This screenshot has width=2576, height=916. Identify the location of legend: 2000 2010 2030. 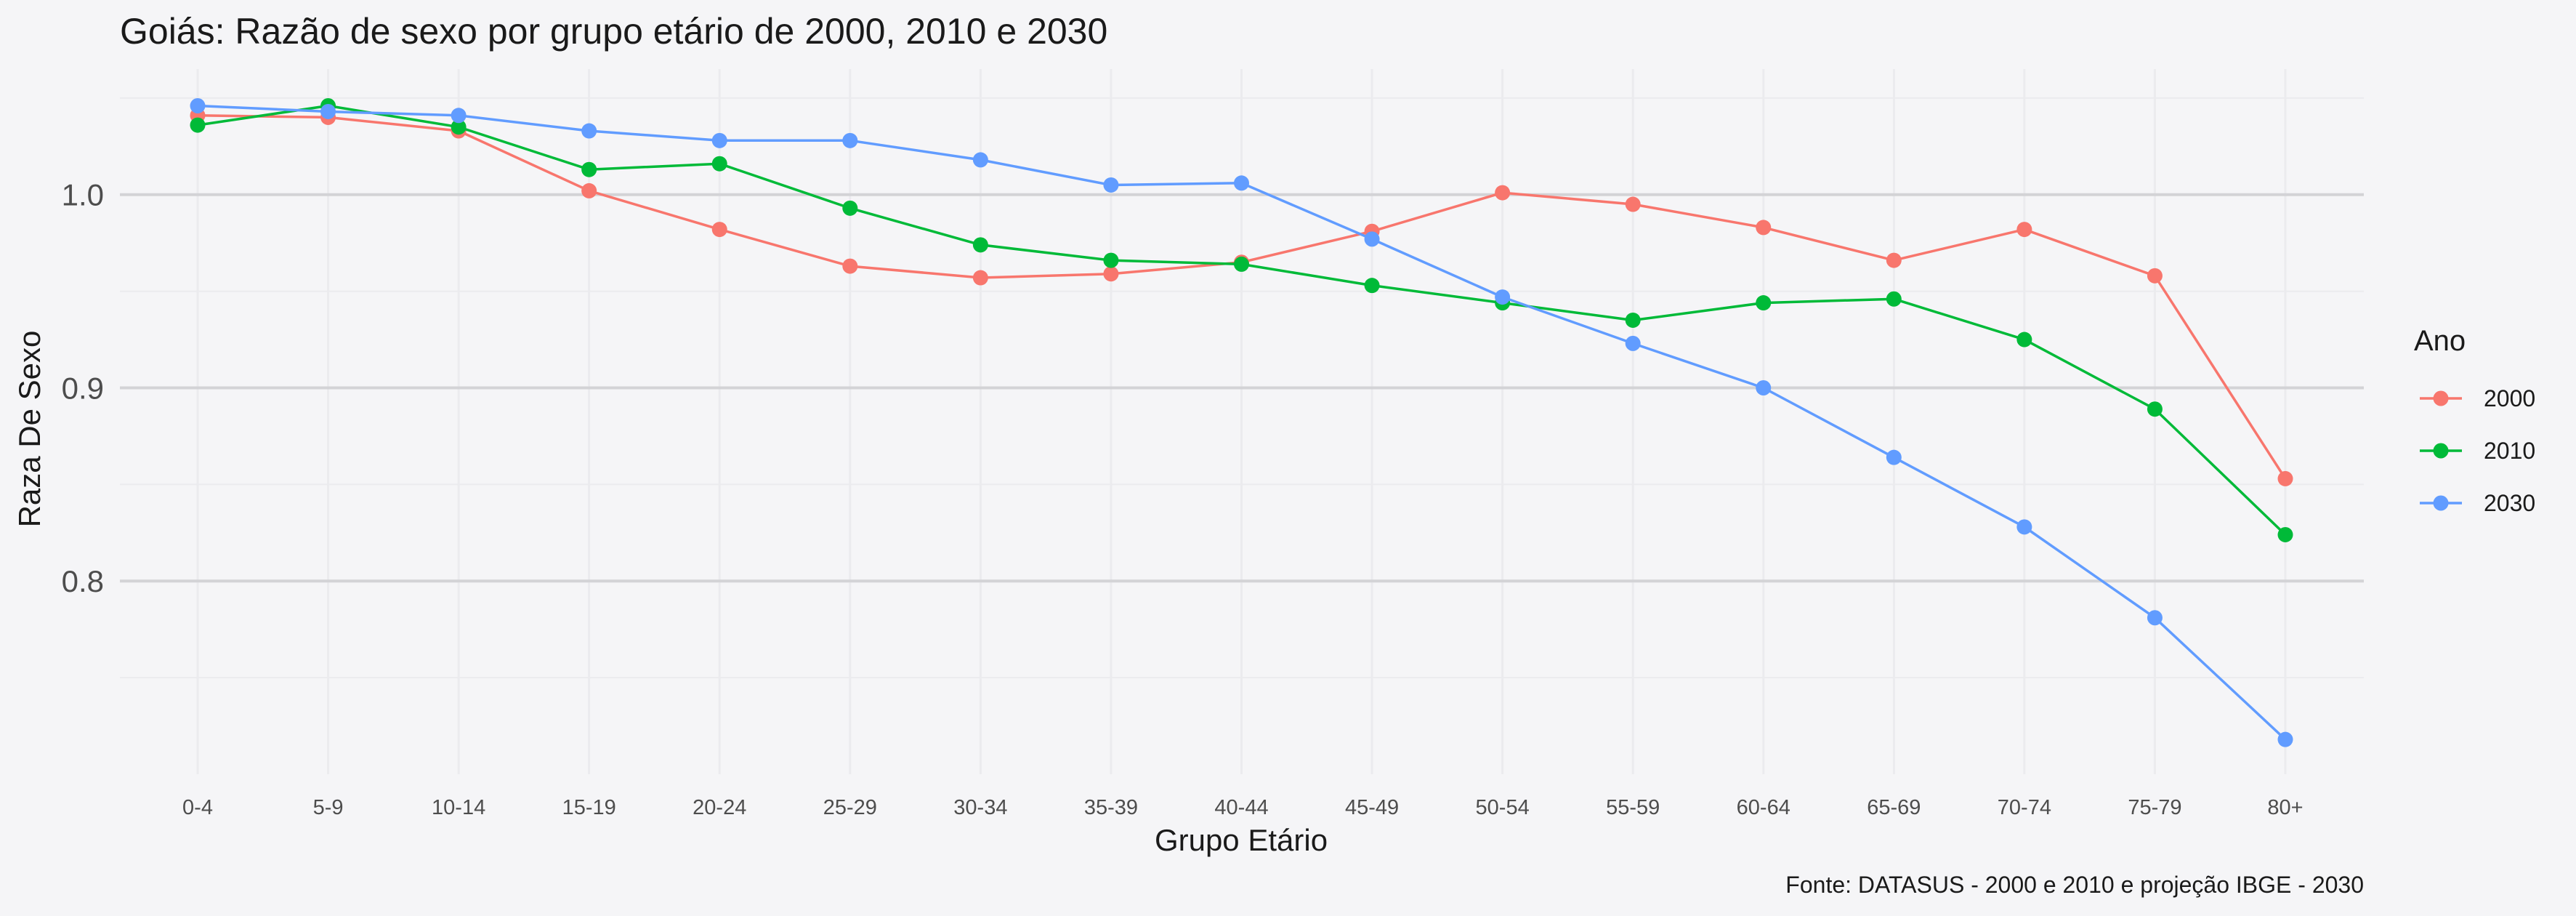
(2478, 450).